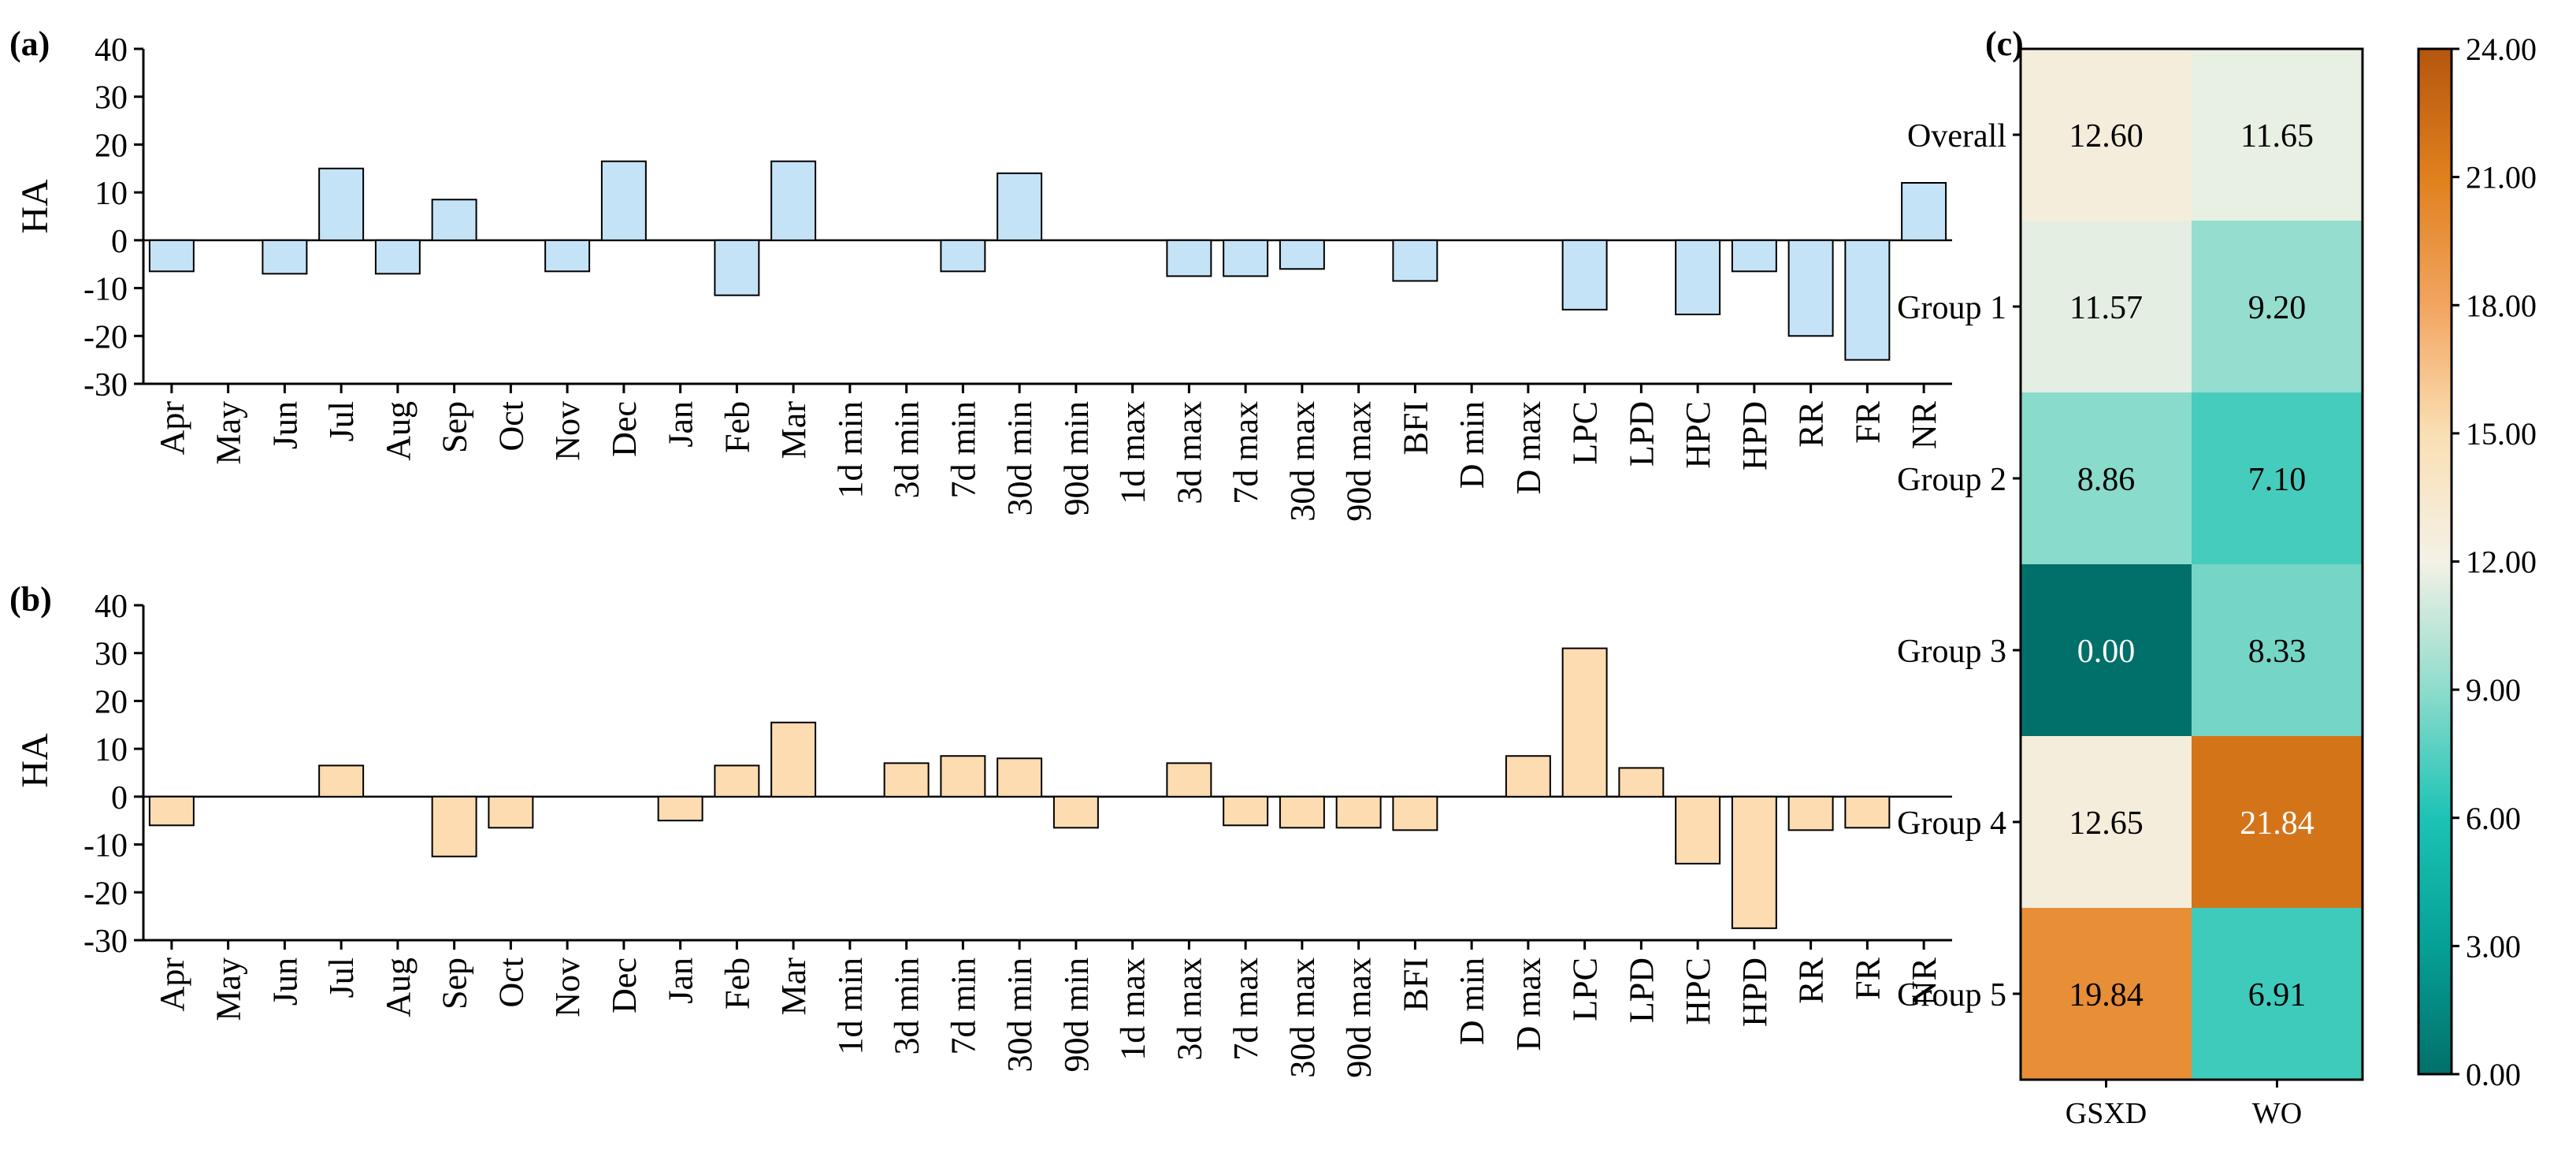 The width and height of the screenshot is (2576, 1164). I want to click on y-tick-label-b-0: -30, so click(106, 942).